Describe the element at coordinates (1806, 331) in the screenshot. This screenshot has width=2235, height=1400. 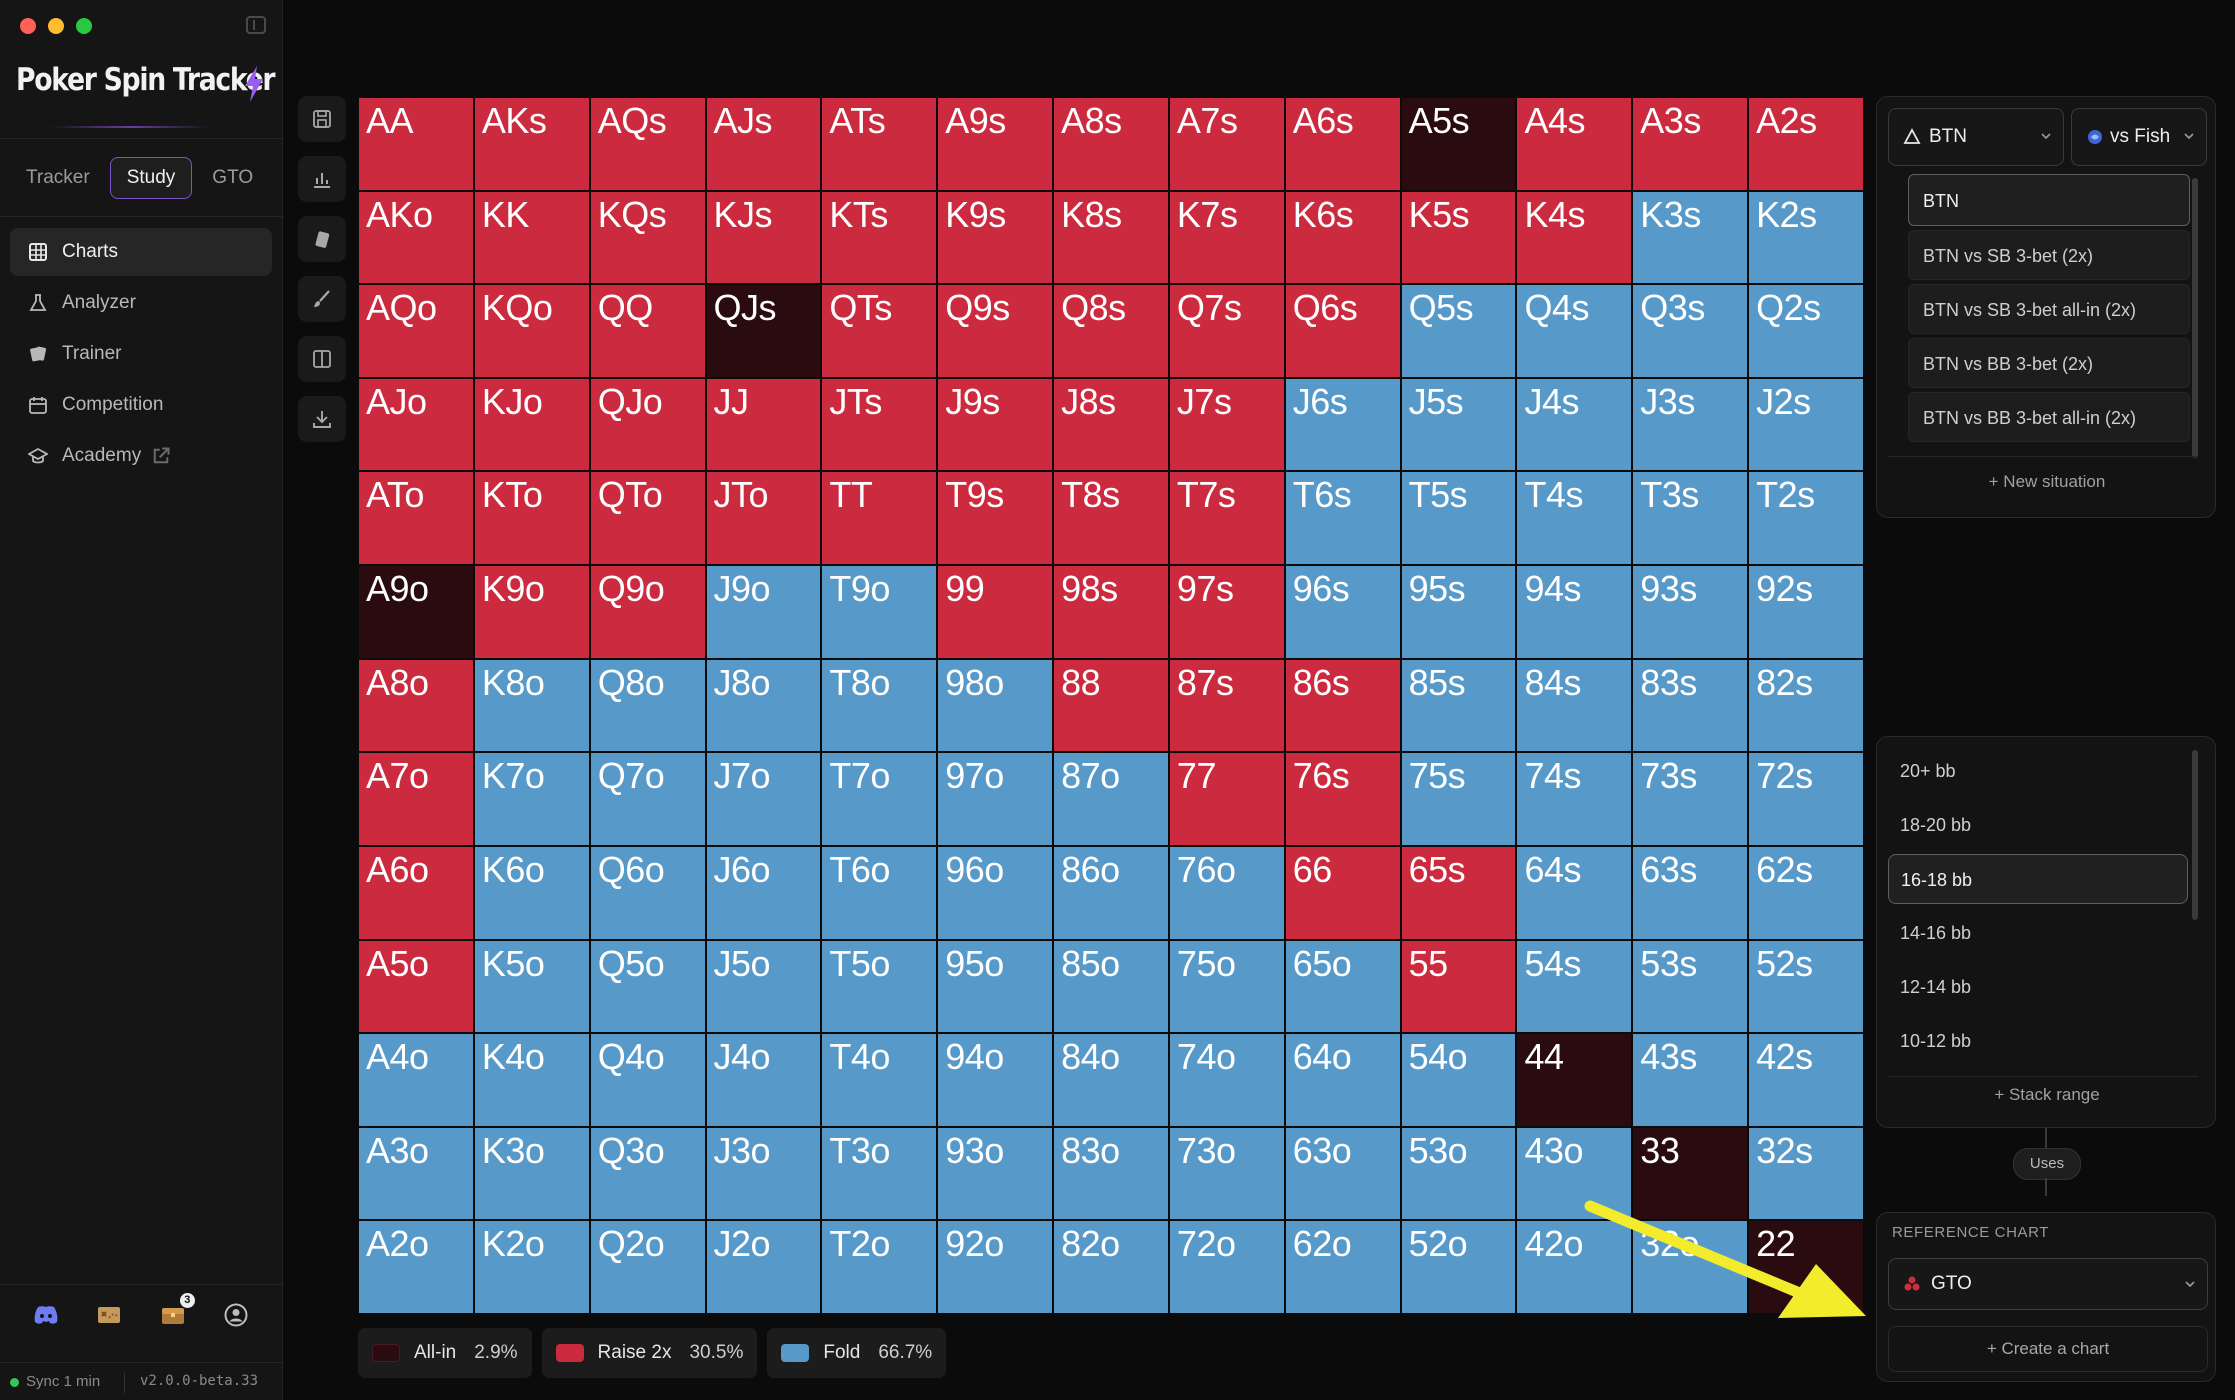
I see `hand-cell: Q2s` at that location.